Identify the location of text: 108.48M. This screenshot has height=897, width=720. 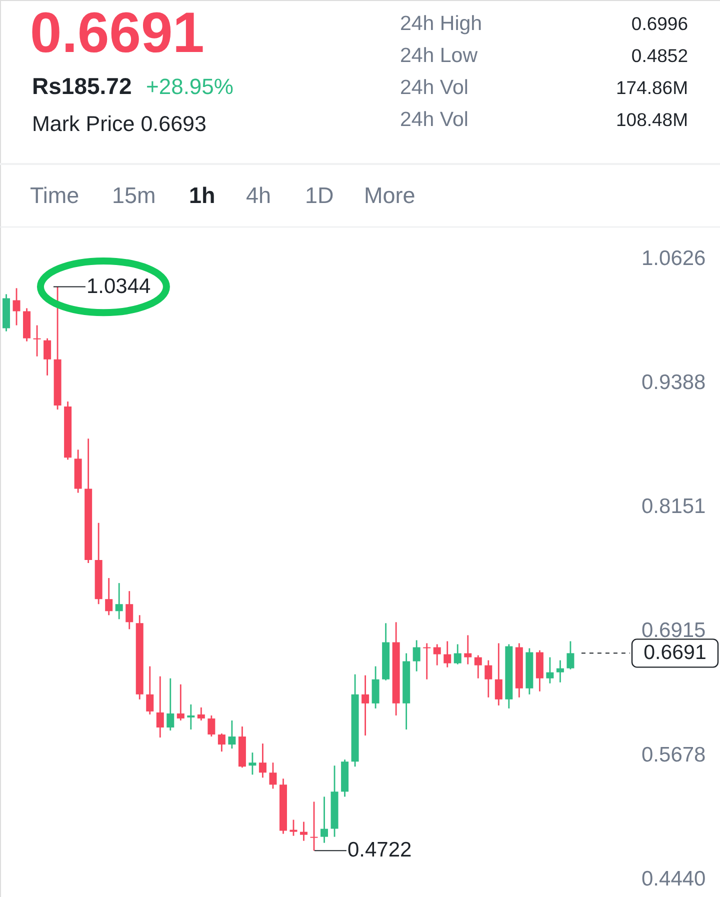
(652, 119).